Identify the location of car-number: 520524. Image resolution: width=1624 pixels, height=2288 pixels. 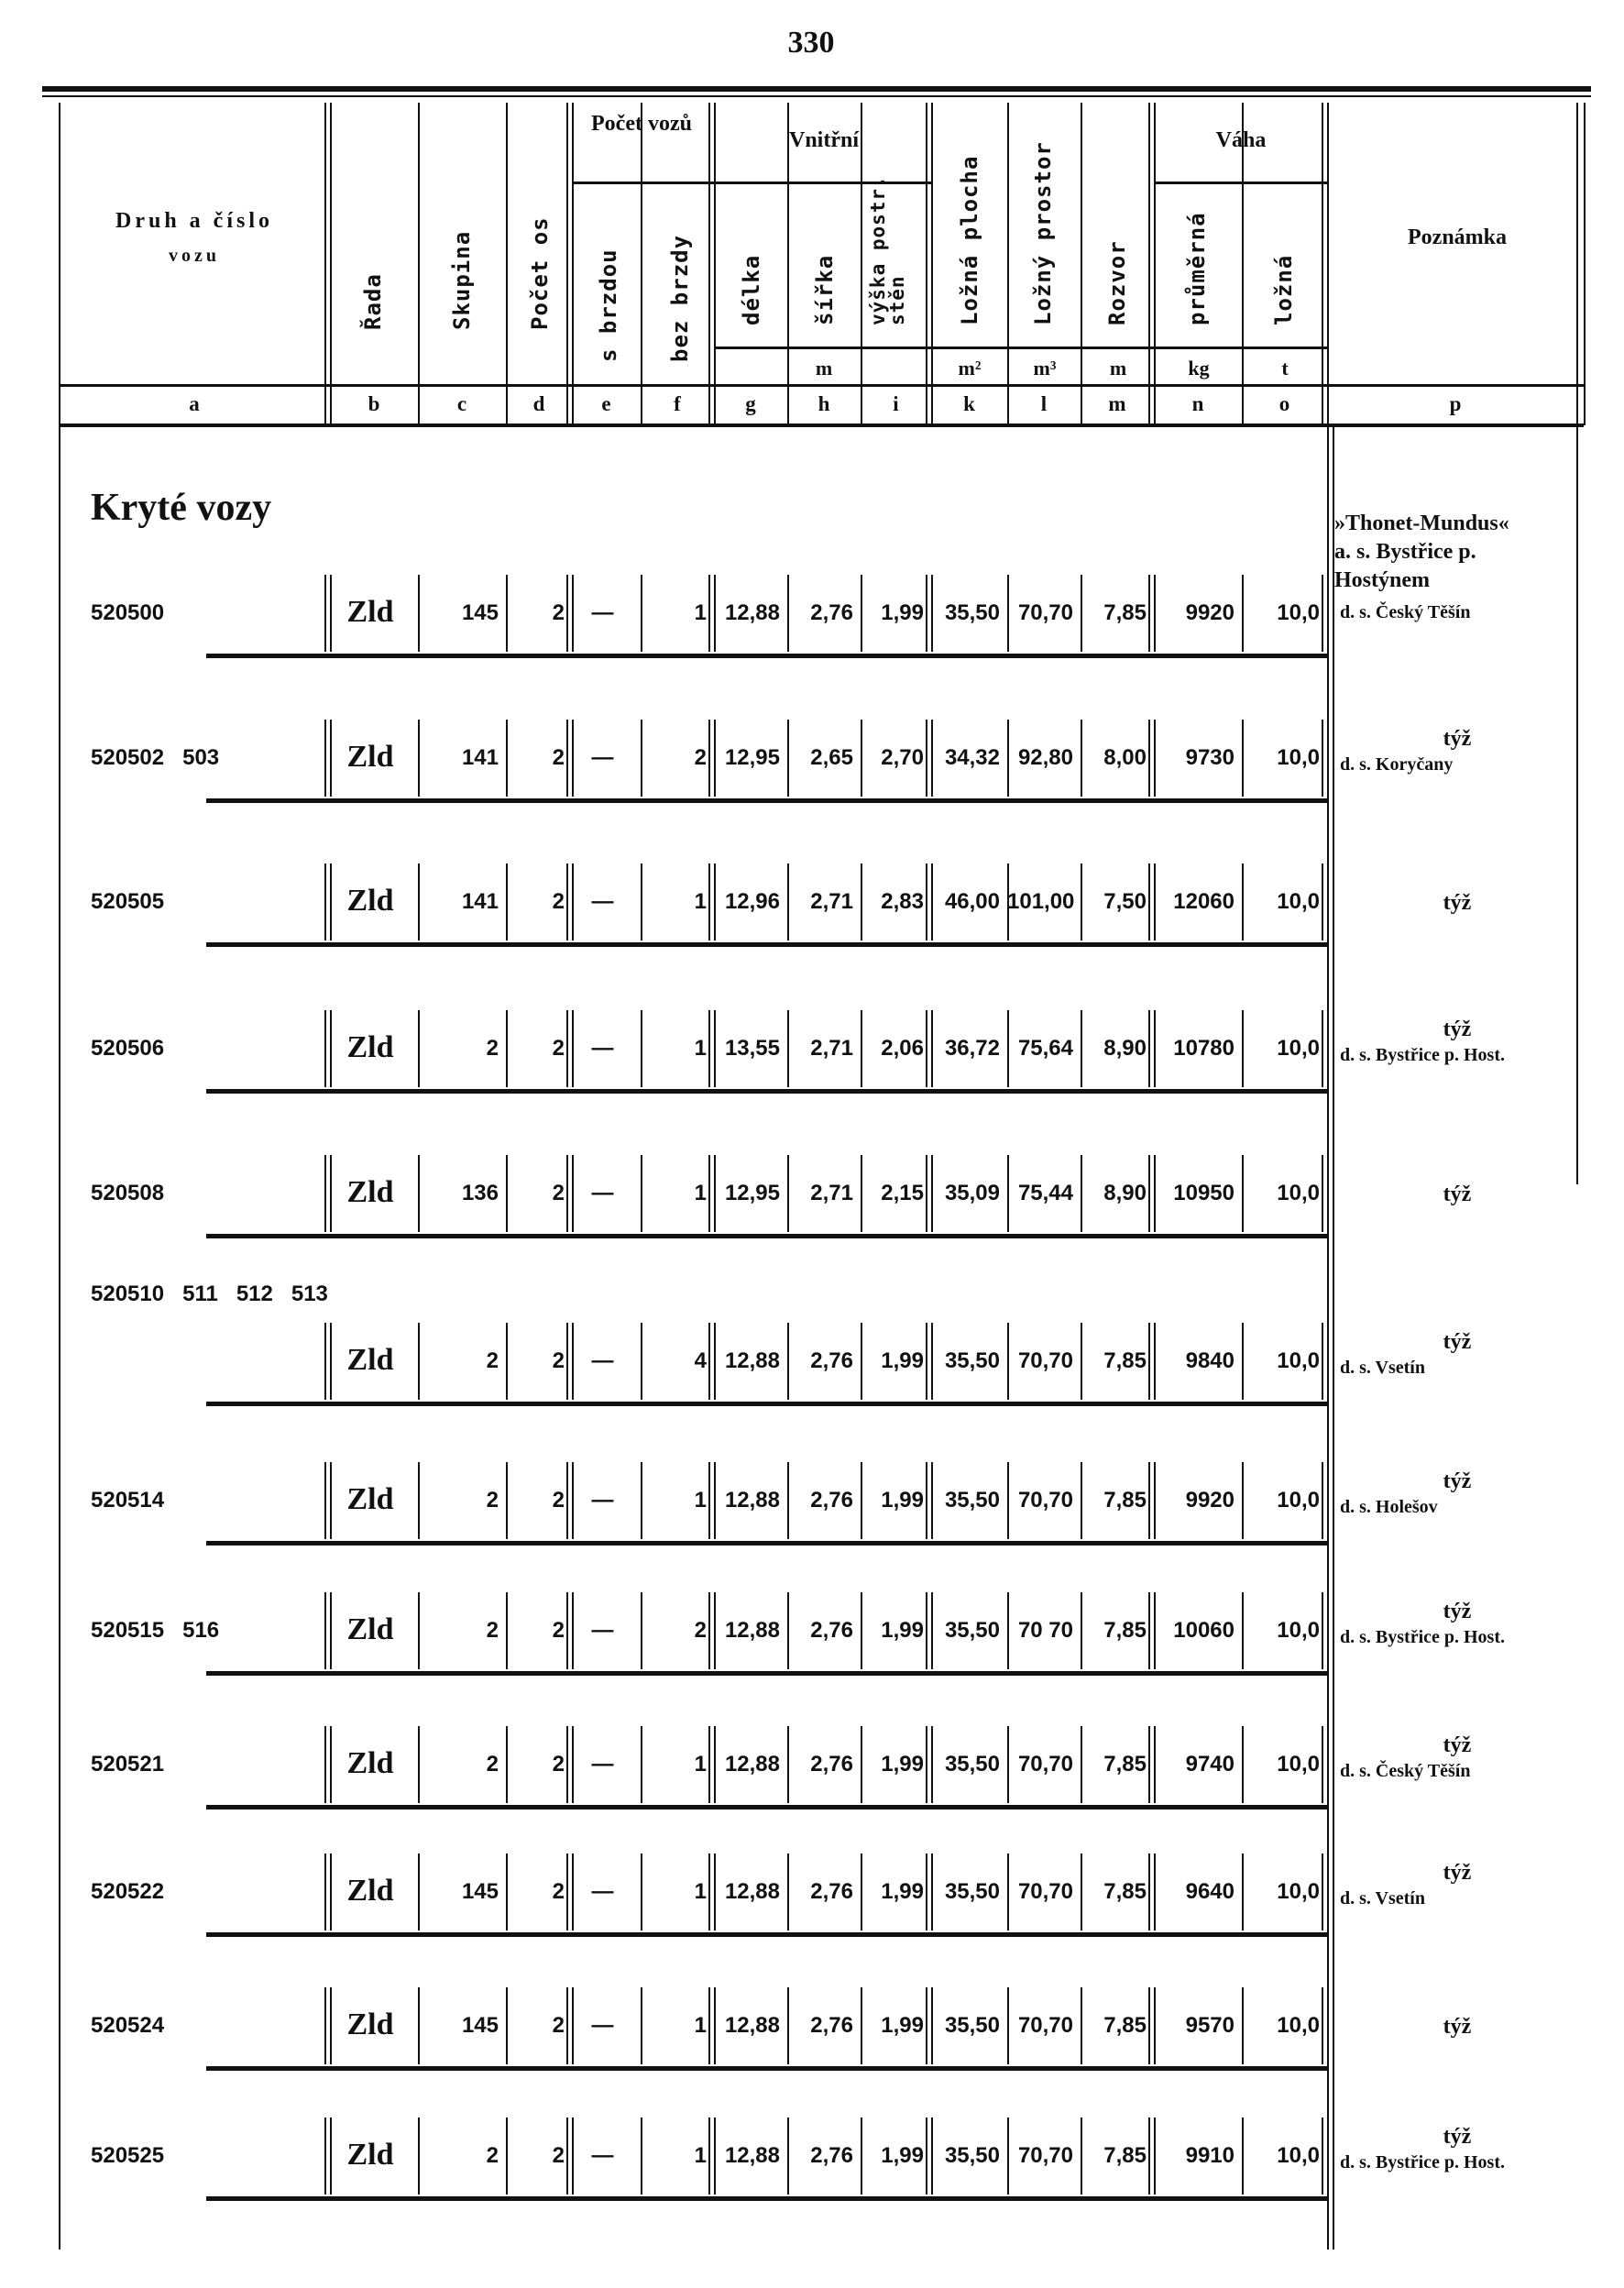
(128, 2025).